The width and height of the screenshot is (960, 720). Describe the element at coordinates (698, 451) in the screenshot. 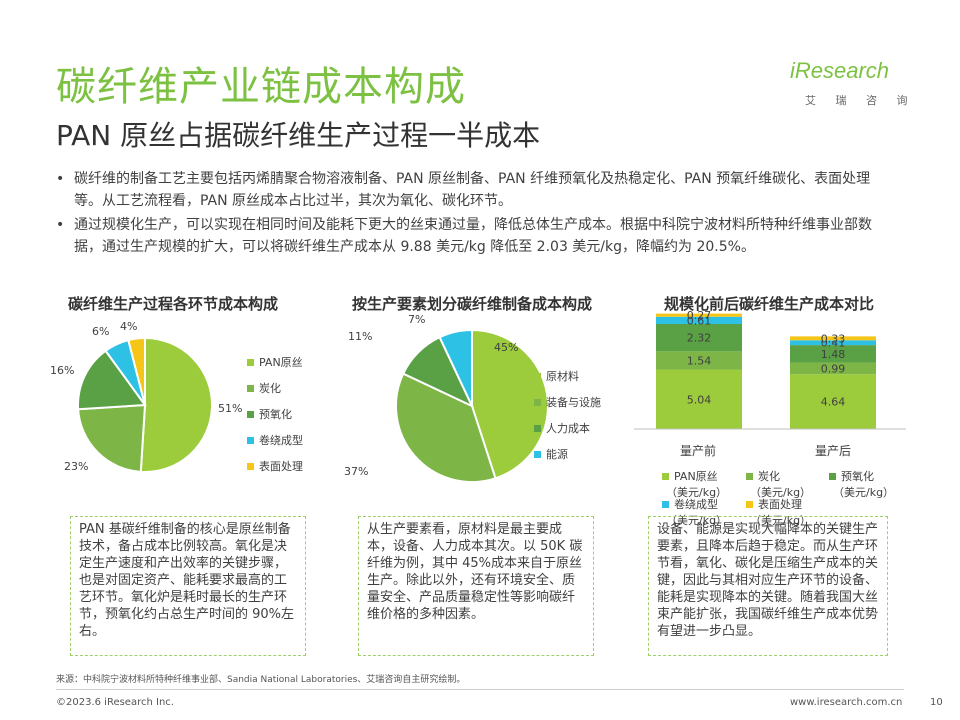

I see `chart3-category-before: 量产前` at that location.